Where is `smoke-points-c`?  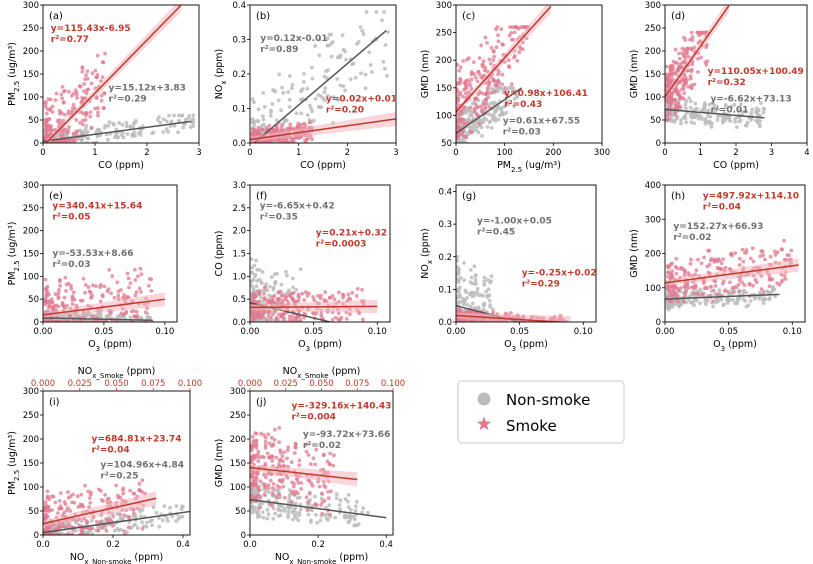
smoke-points-c is located at coordinates (493, 82).